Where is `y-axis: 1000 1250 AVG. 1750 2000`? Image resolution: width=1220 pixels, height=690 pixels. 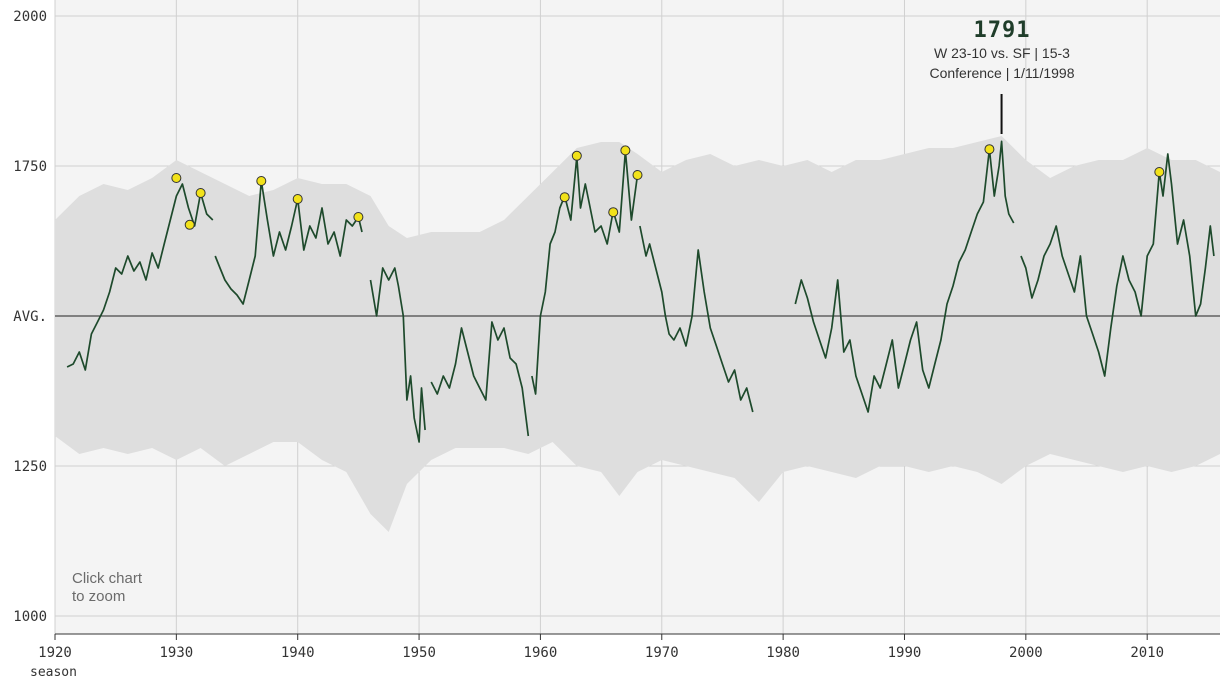 y-axis: 1000 1250 AVG. 1750 2000 is located at coordinates (30, 317).